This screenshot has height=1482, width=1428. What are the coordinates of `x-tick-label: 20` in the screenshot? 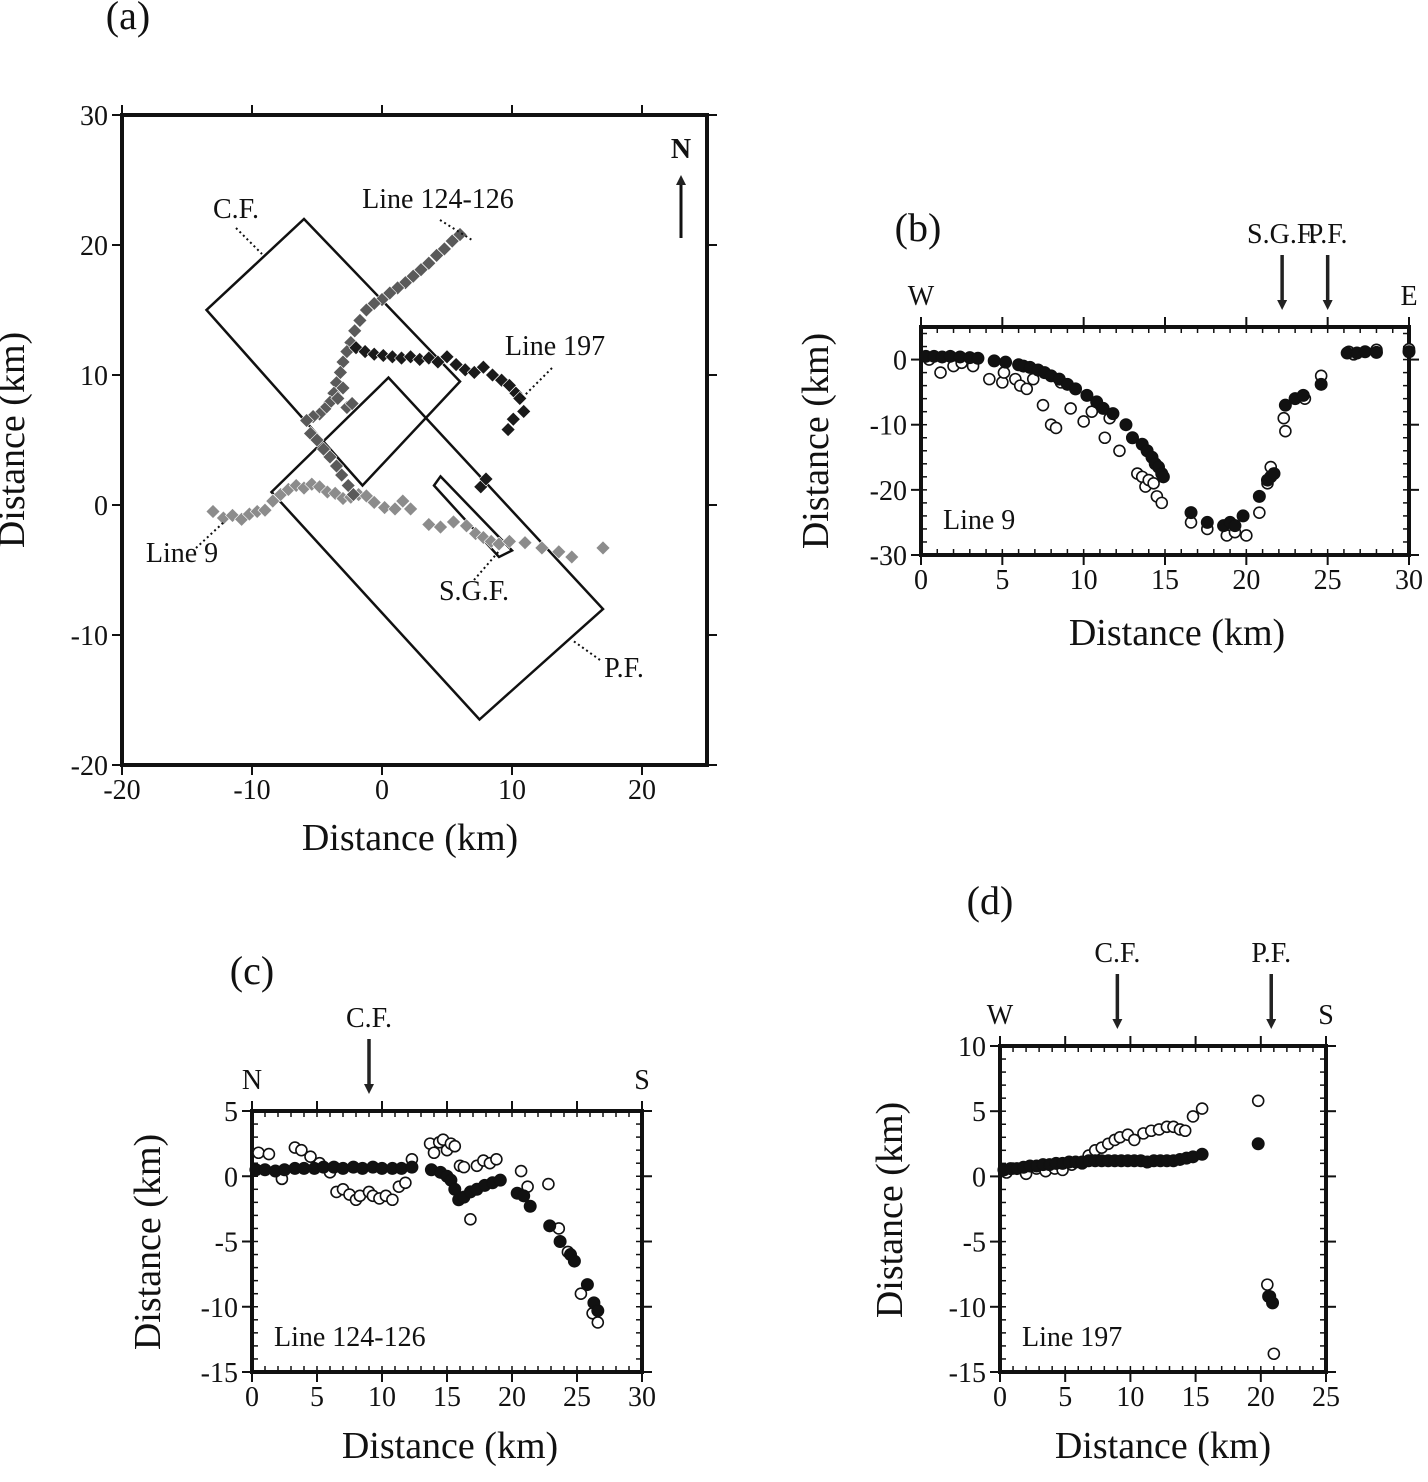 It's located at (1246, 580).